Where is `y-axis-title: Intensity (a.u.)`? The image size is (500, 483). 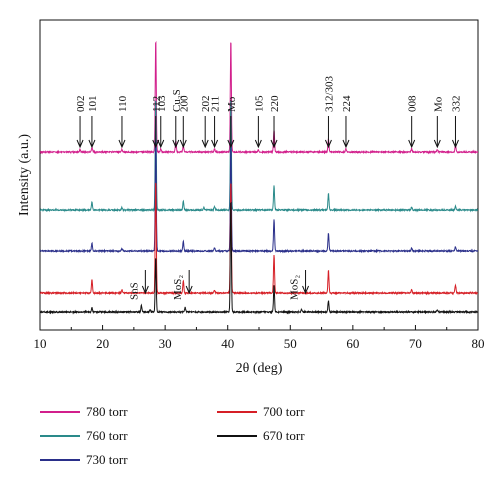
y-axis-title: Intensity (a.u.) is located at coordinates (24, 175).